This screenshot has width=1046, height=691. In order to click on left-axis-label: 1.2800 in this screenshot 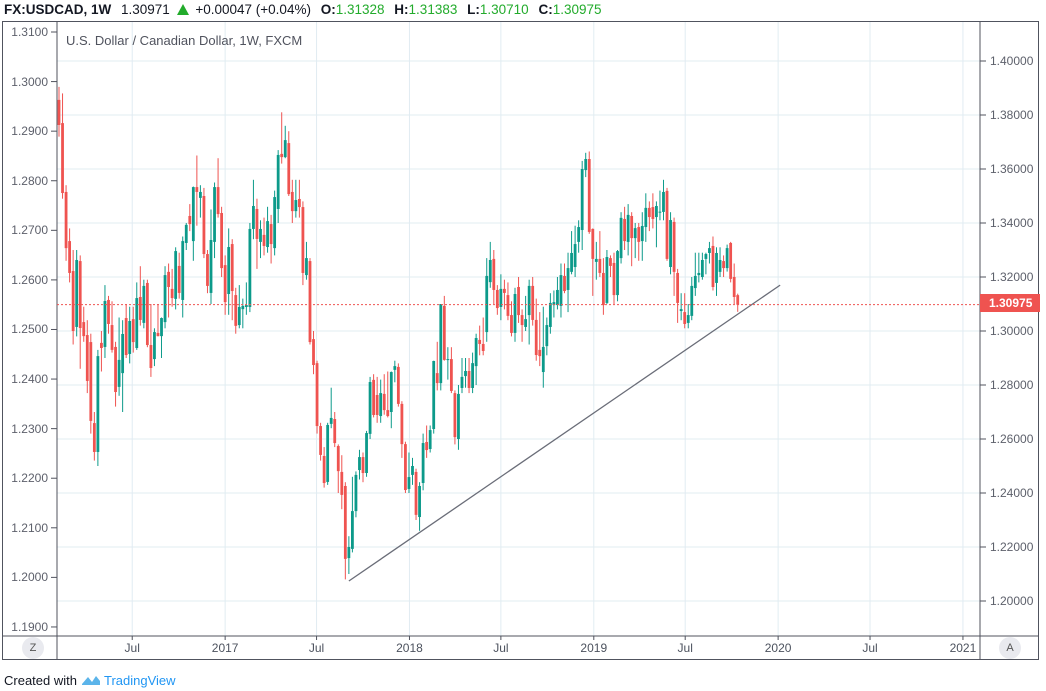, I will do `click(29, 180)`.